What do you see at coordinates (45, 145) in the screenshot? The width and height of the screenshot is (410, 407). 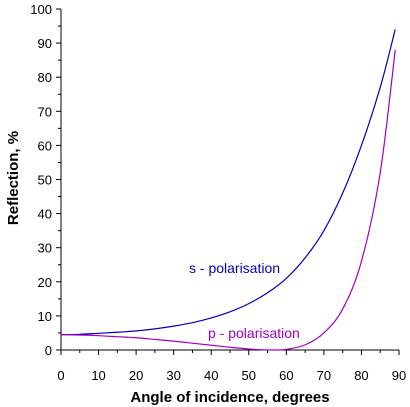 I see `y-tick-label: 60` at bounding box center [45, 145].